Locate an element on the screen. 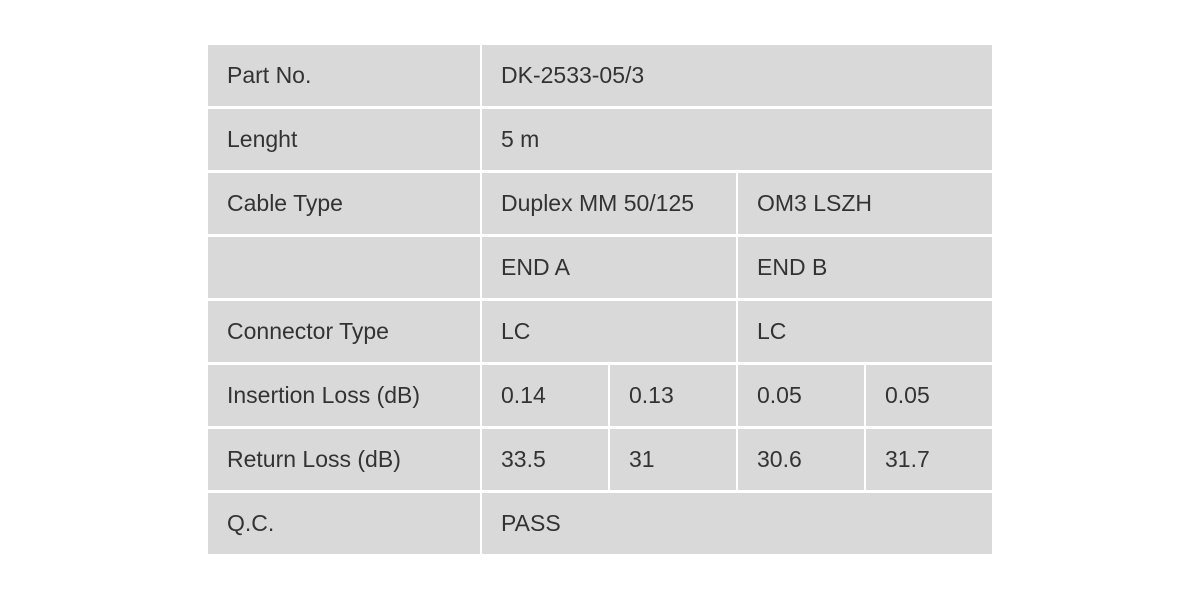 This screenshot has height=600, width=1200. row-value: 0.13 is located at coordinates (673, 395).